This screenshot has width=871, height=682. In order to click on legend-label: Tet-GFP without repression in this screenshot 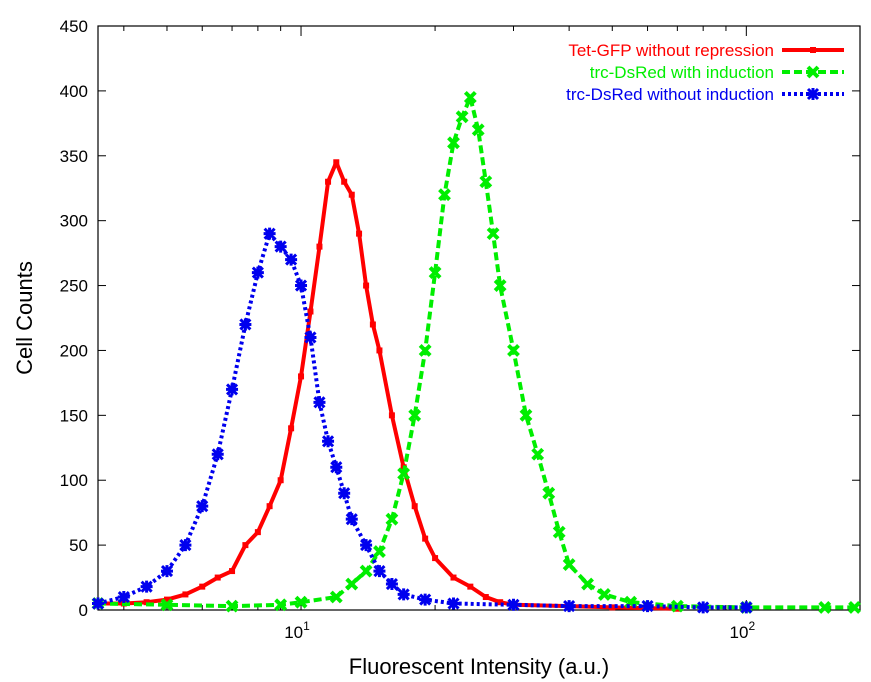, I will do `click(671, 50)`.